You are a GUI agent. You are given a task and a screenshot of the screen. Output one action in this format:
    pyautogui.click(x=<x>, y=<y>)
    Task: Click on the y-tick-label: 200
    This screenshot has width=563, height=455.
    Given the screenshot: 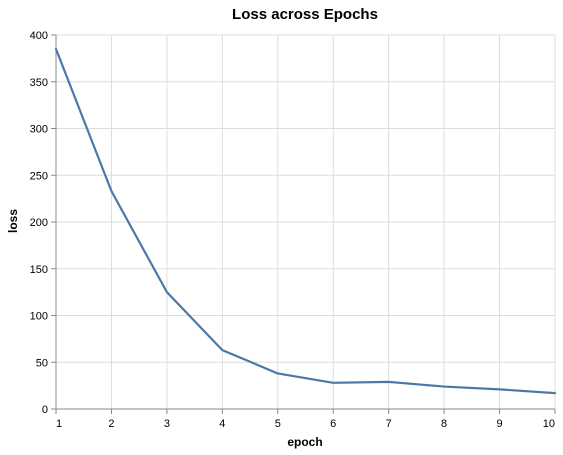 What is the action you would take?
    pyautogui.click(x=39, y=223)
    